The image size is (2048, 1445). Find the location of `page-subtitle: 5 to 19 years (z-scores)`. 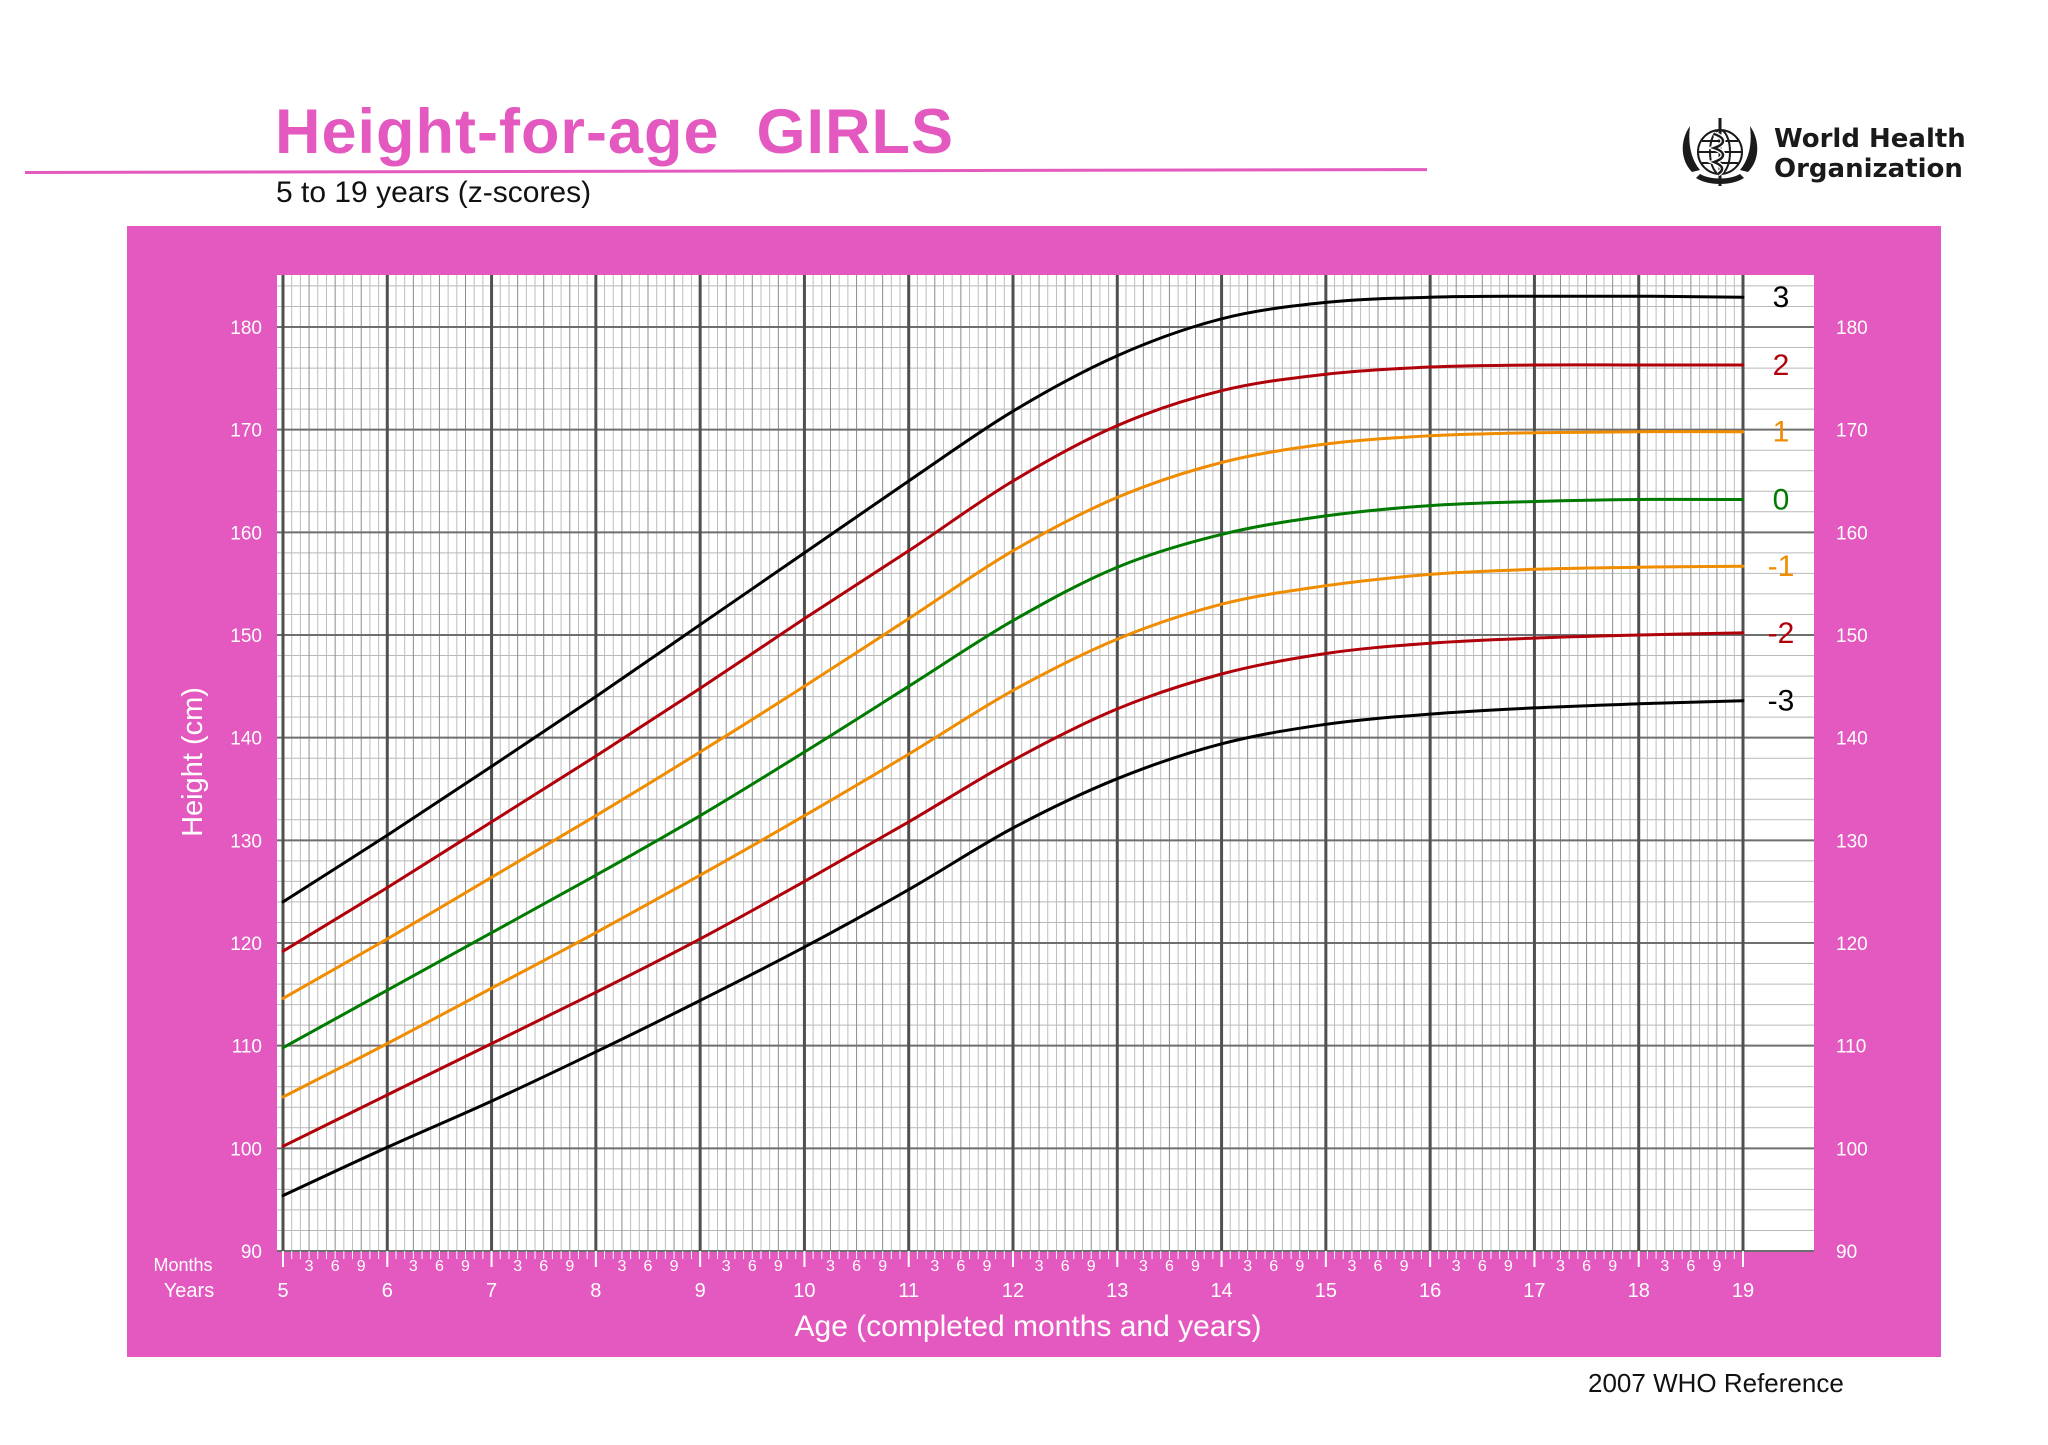

page-subtitle: 5 to 19 years (z-scores) is located at coordinates (434, 192).